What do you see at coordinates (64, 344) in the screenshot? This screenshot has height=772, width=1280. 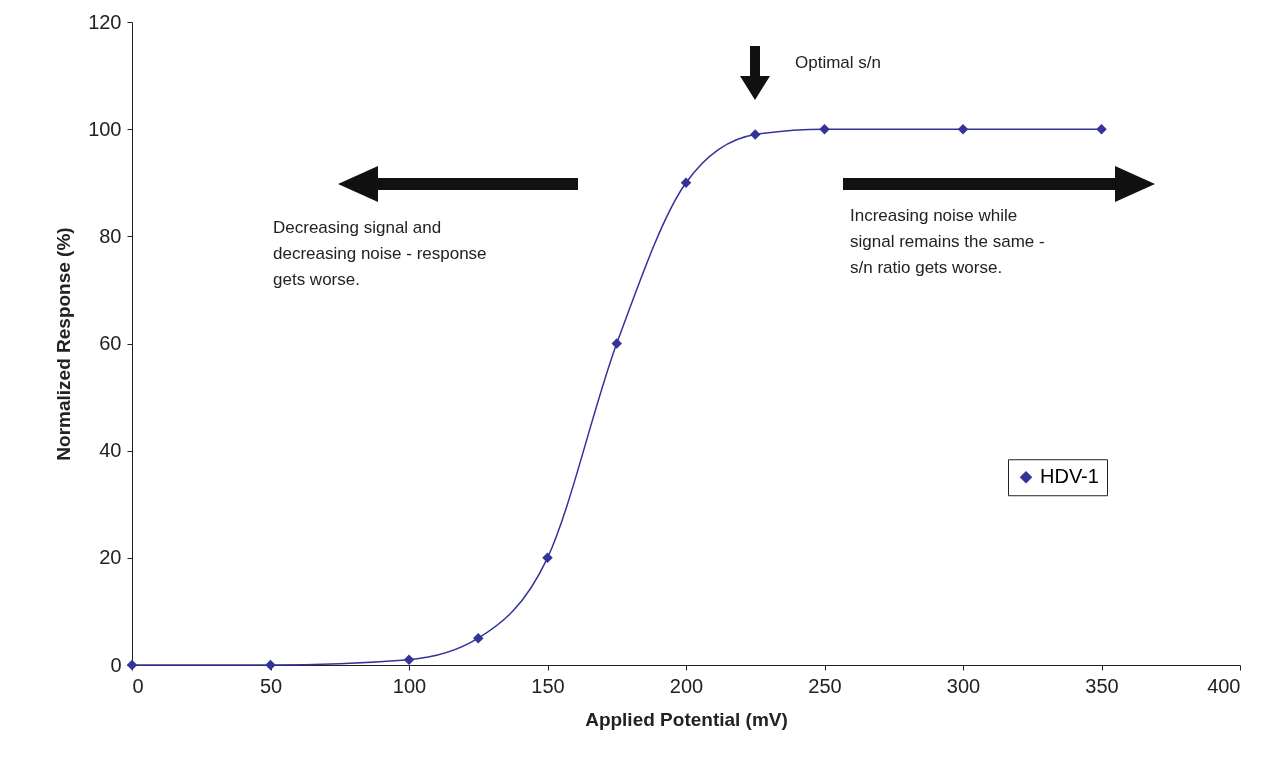 I see `y-axis-title: Normalized Response (%)` at bounding box center [64, 344].